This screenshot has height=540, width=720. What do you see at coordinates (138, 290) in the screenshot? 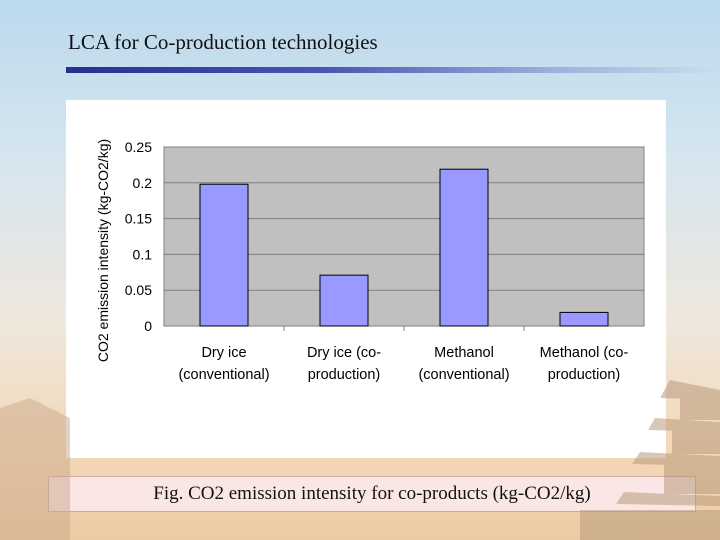
I see `y-tick-label: 0.05` at bounding box center [138, 290].